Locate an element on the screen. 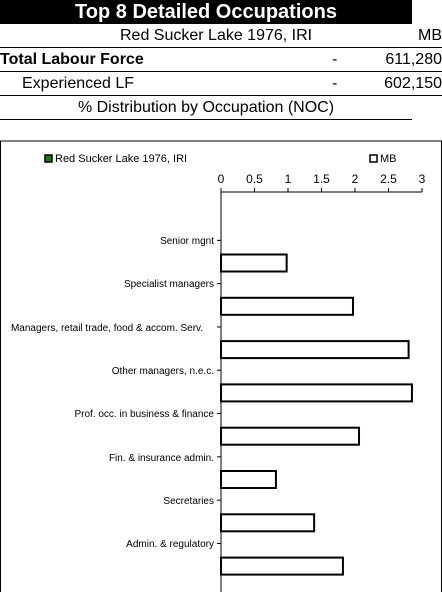  category-label: Secretaries is located at coordinates (188, 501).